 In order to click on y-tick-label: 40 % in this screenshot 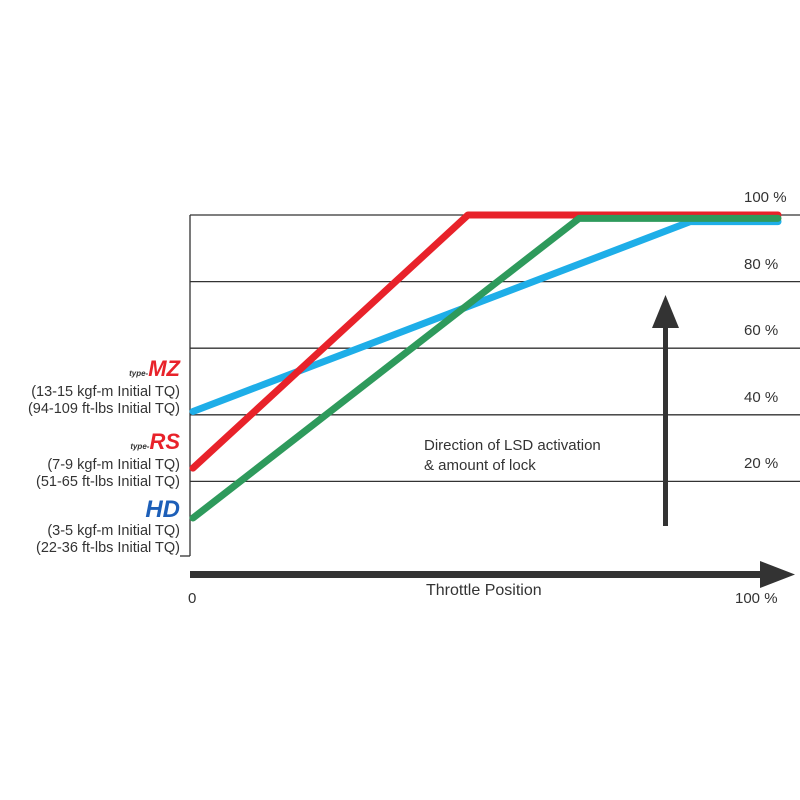, I will do `click(761, 397)`.